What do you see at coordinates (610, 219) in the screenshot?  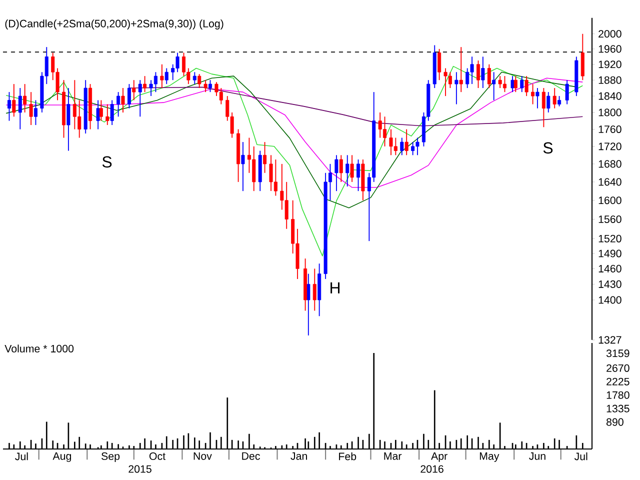 I see `y-tick-label: 1560` at bounding box center [610, 219].